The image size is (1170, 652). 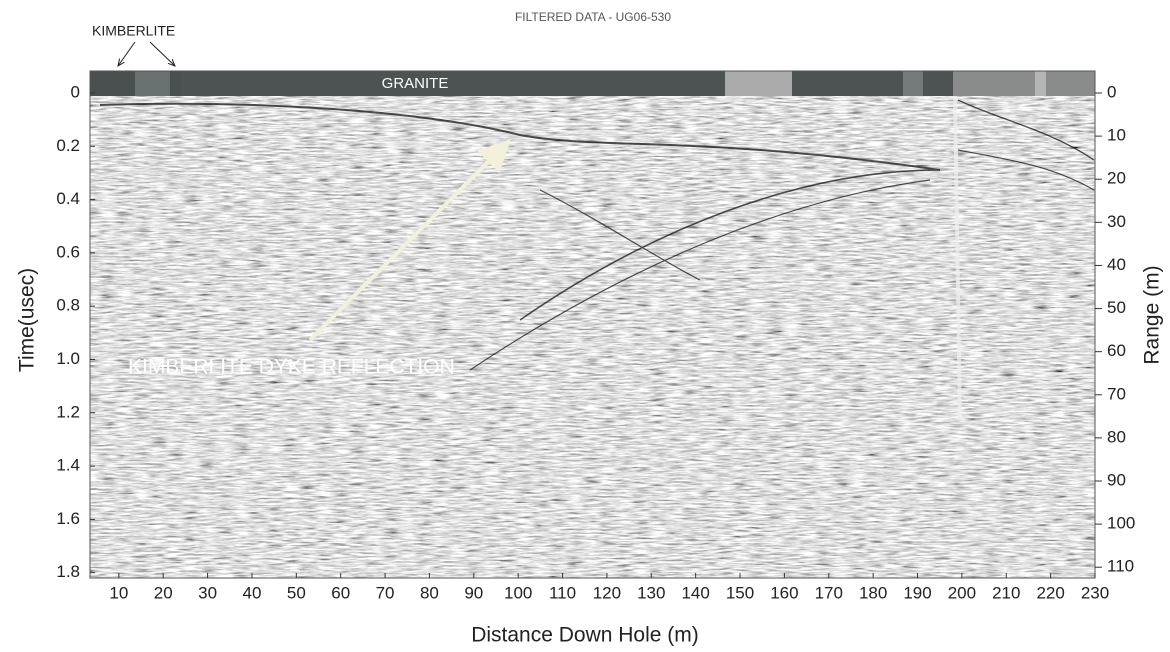 What do you see at coordinates (473, 592) in the screenshot?
I see `x-tick-label: 90` at bounding box center [473, 592].